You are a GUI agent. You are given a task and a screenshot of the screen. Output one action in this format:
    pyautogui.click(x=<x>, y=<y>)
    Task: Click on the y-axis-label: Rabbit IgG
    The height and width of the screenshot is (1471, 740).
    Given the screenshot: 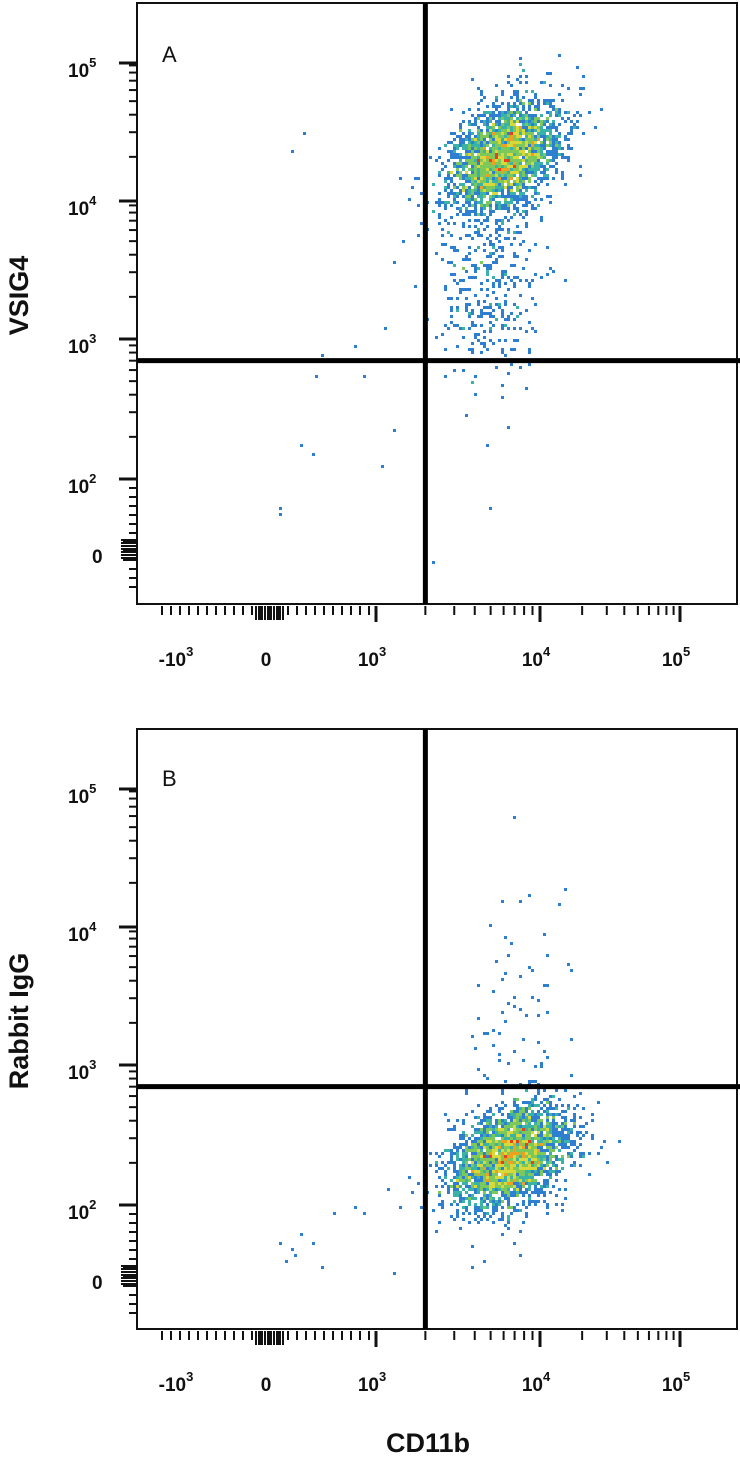 What is the action you would take?
    pyautogui.click(x=19, y=1021)
    